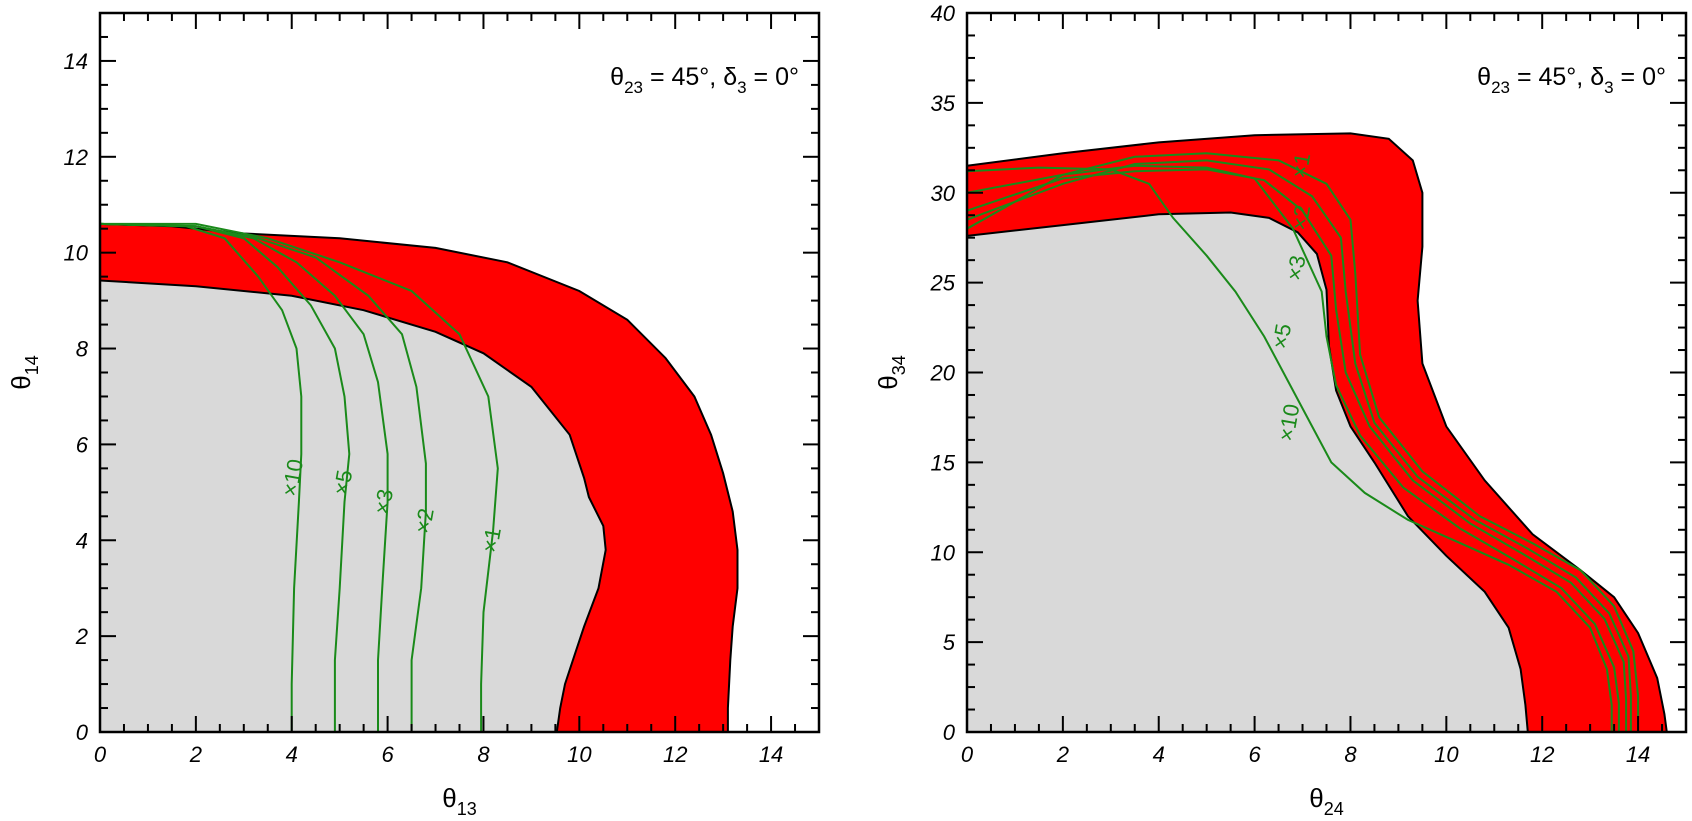  What do you see at coordinates (949, 642) in the screenshot?
I see `y-tick-label: 5` at bounding box center [949, 642].